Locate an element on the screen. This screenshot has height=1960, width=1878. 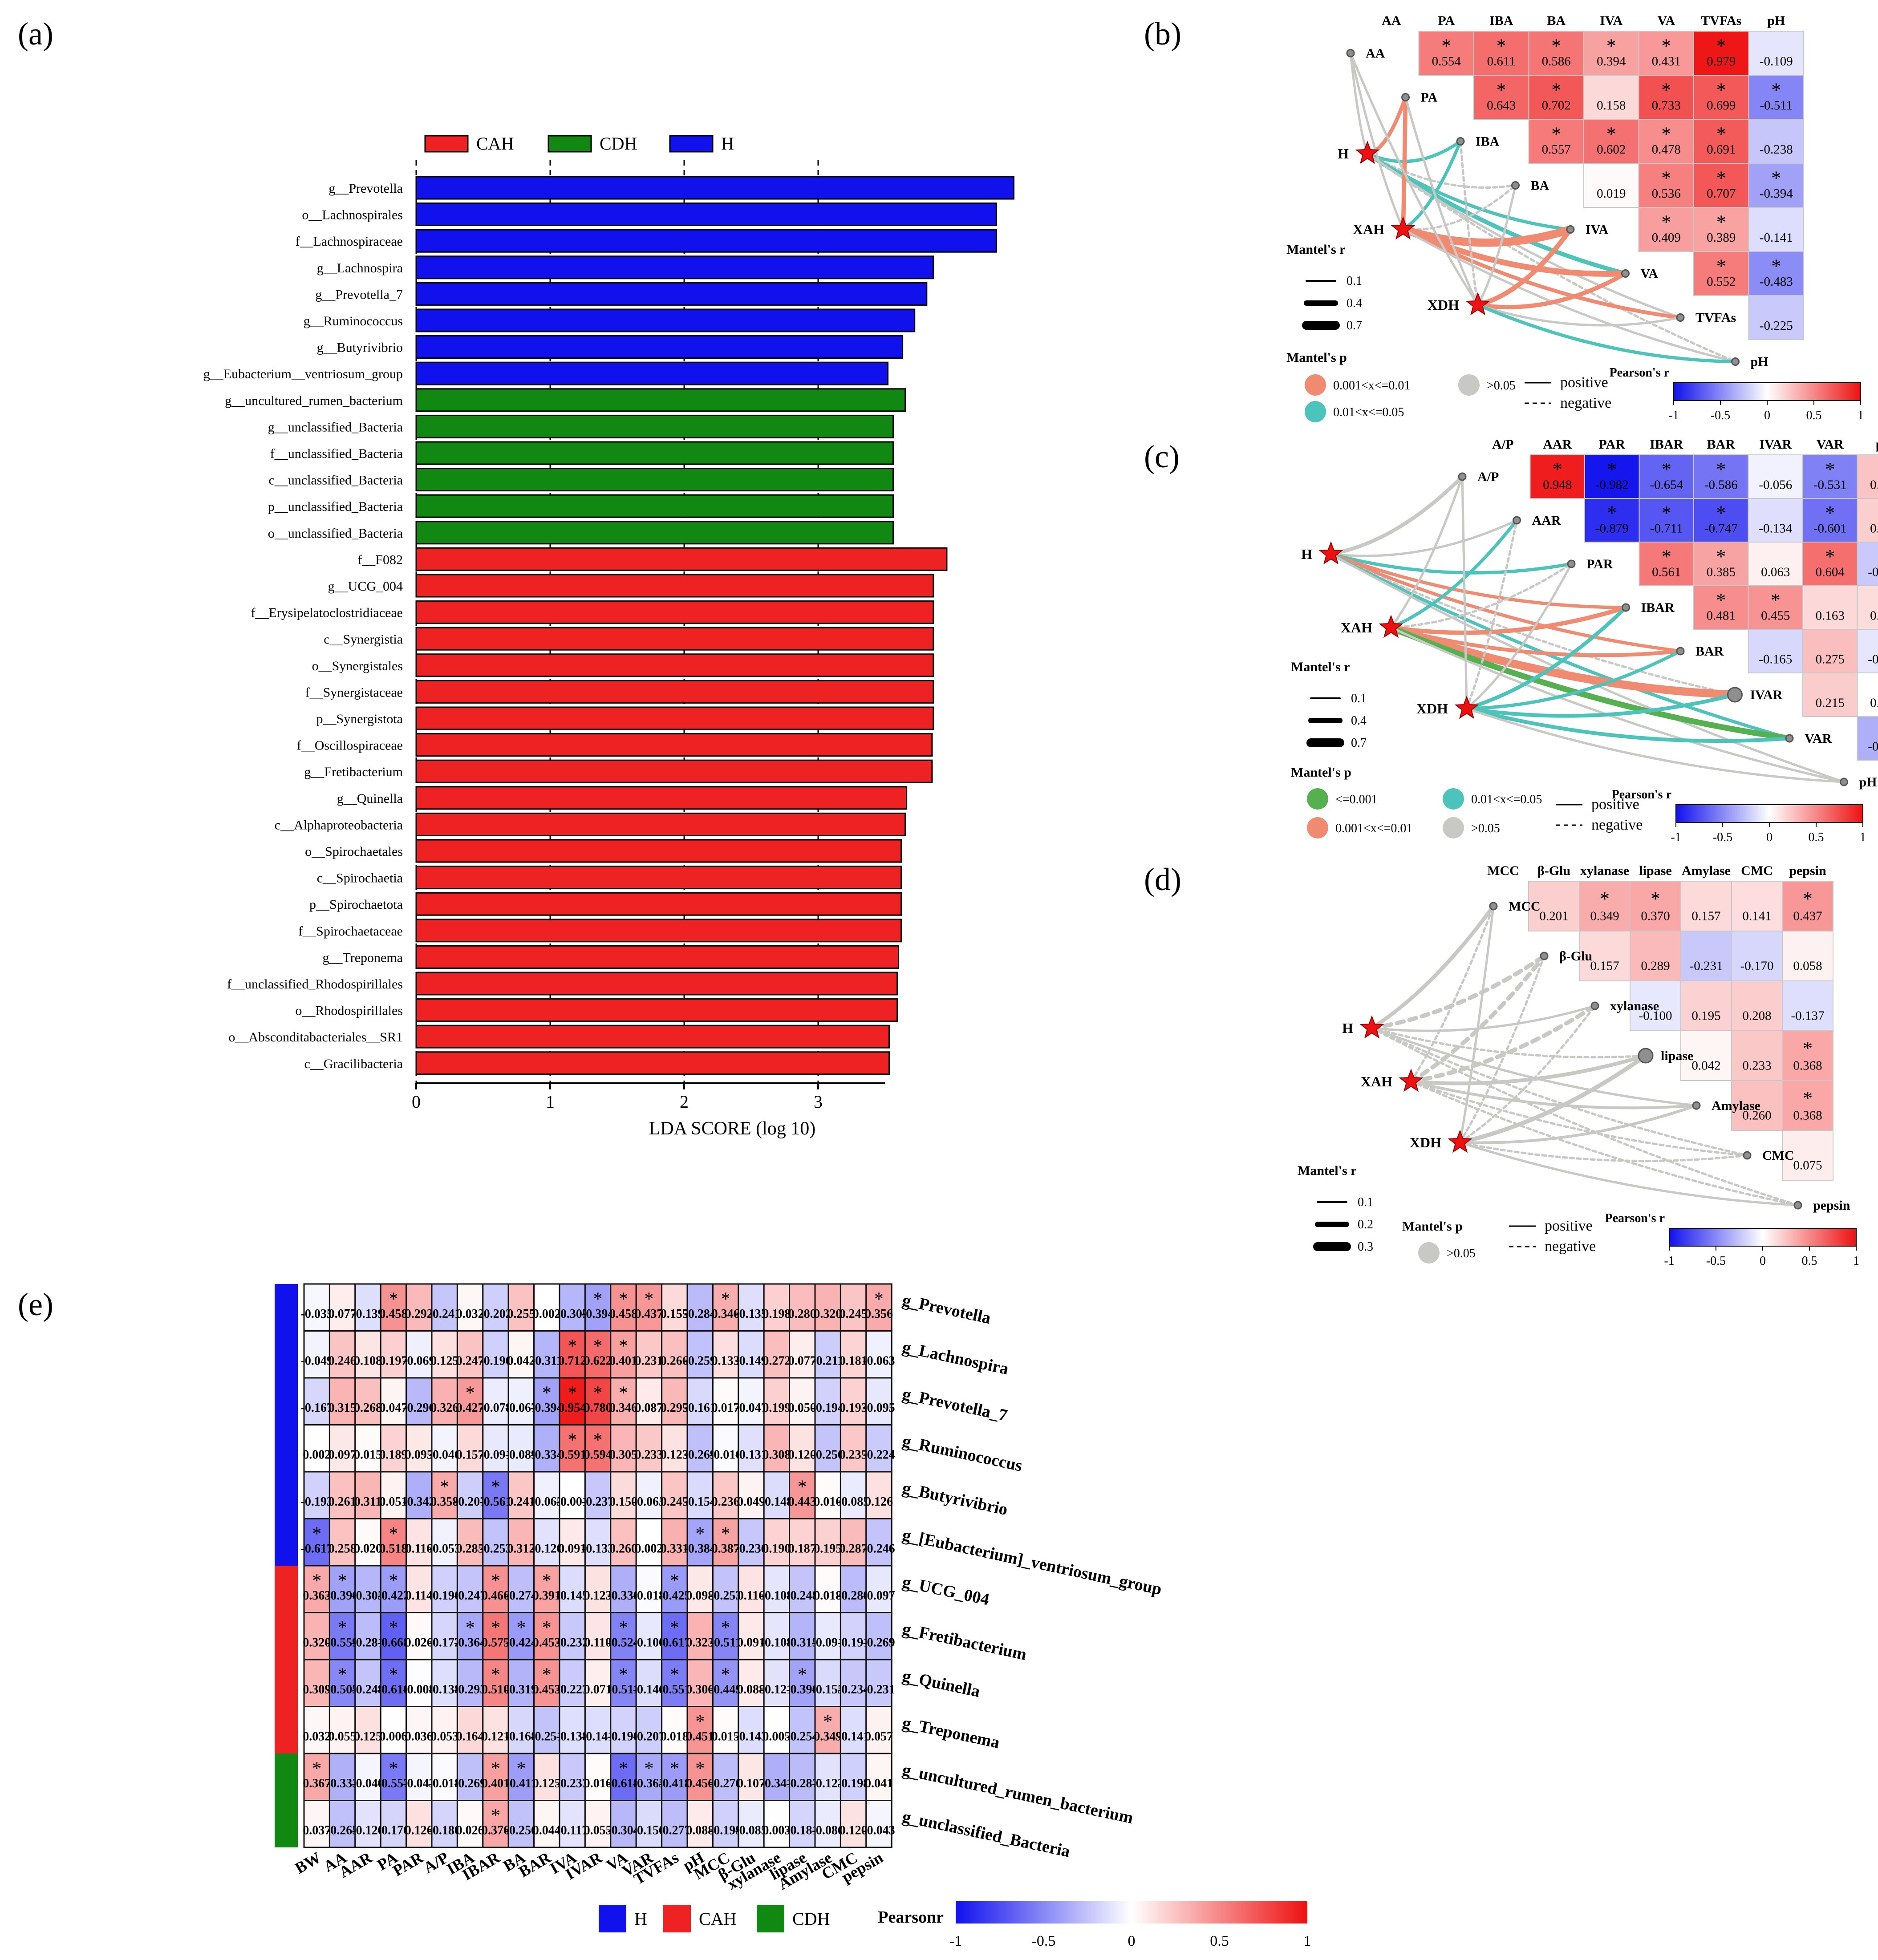
cell-value: -0.711 is located at coordinates (1666, 528).